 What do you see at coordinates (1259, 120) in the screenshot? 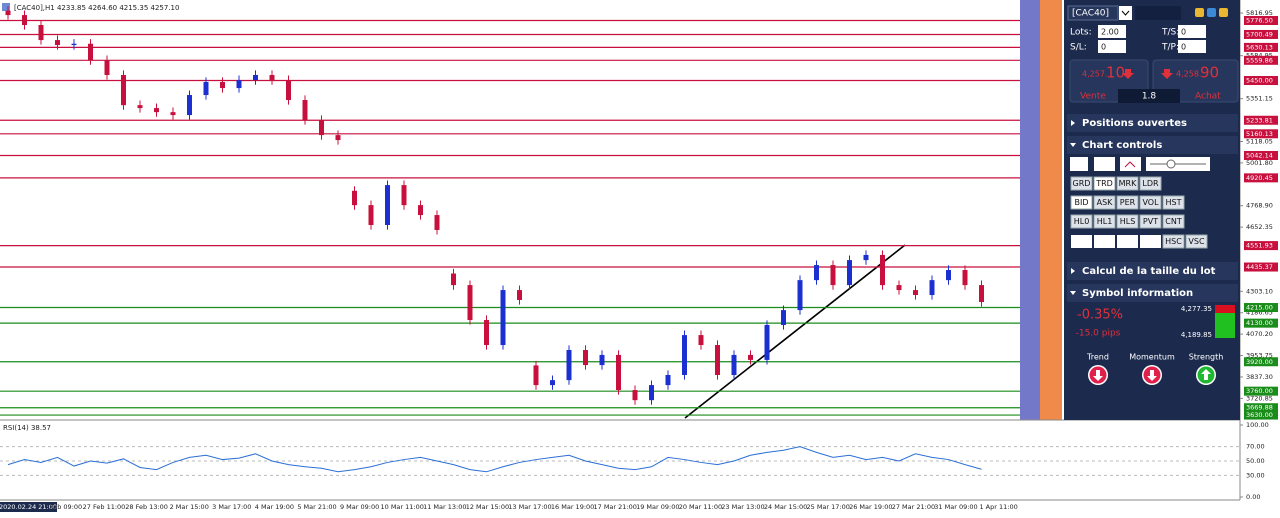
I see `level-label: 5233.81` at bounding box center [1259, 120].